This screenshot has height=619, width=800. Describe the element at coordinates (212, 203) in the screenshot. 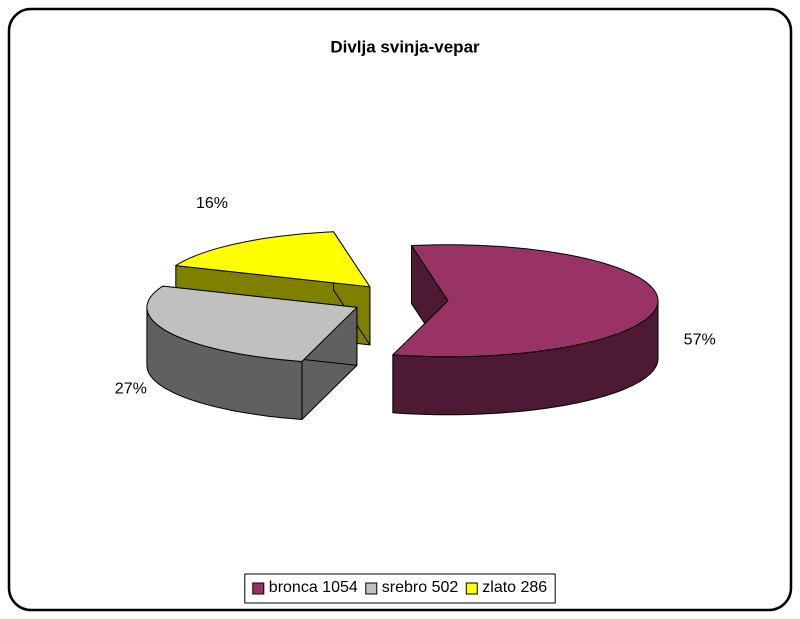

I see `data-label: 16%` at that location.